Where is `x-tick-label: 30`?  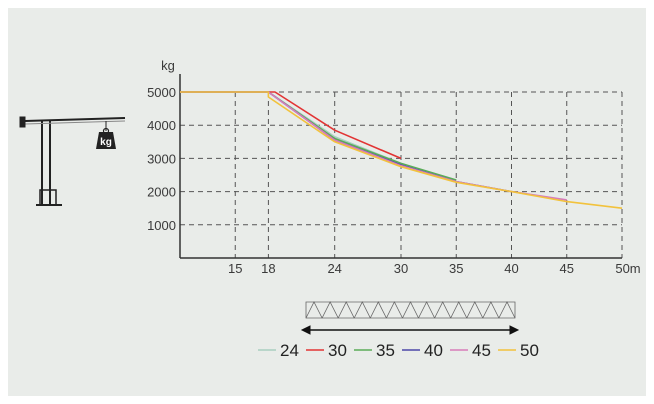 x-tick-label: 30 is located at coordinates (401, 268).